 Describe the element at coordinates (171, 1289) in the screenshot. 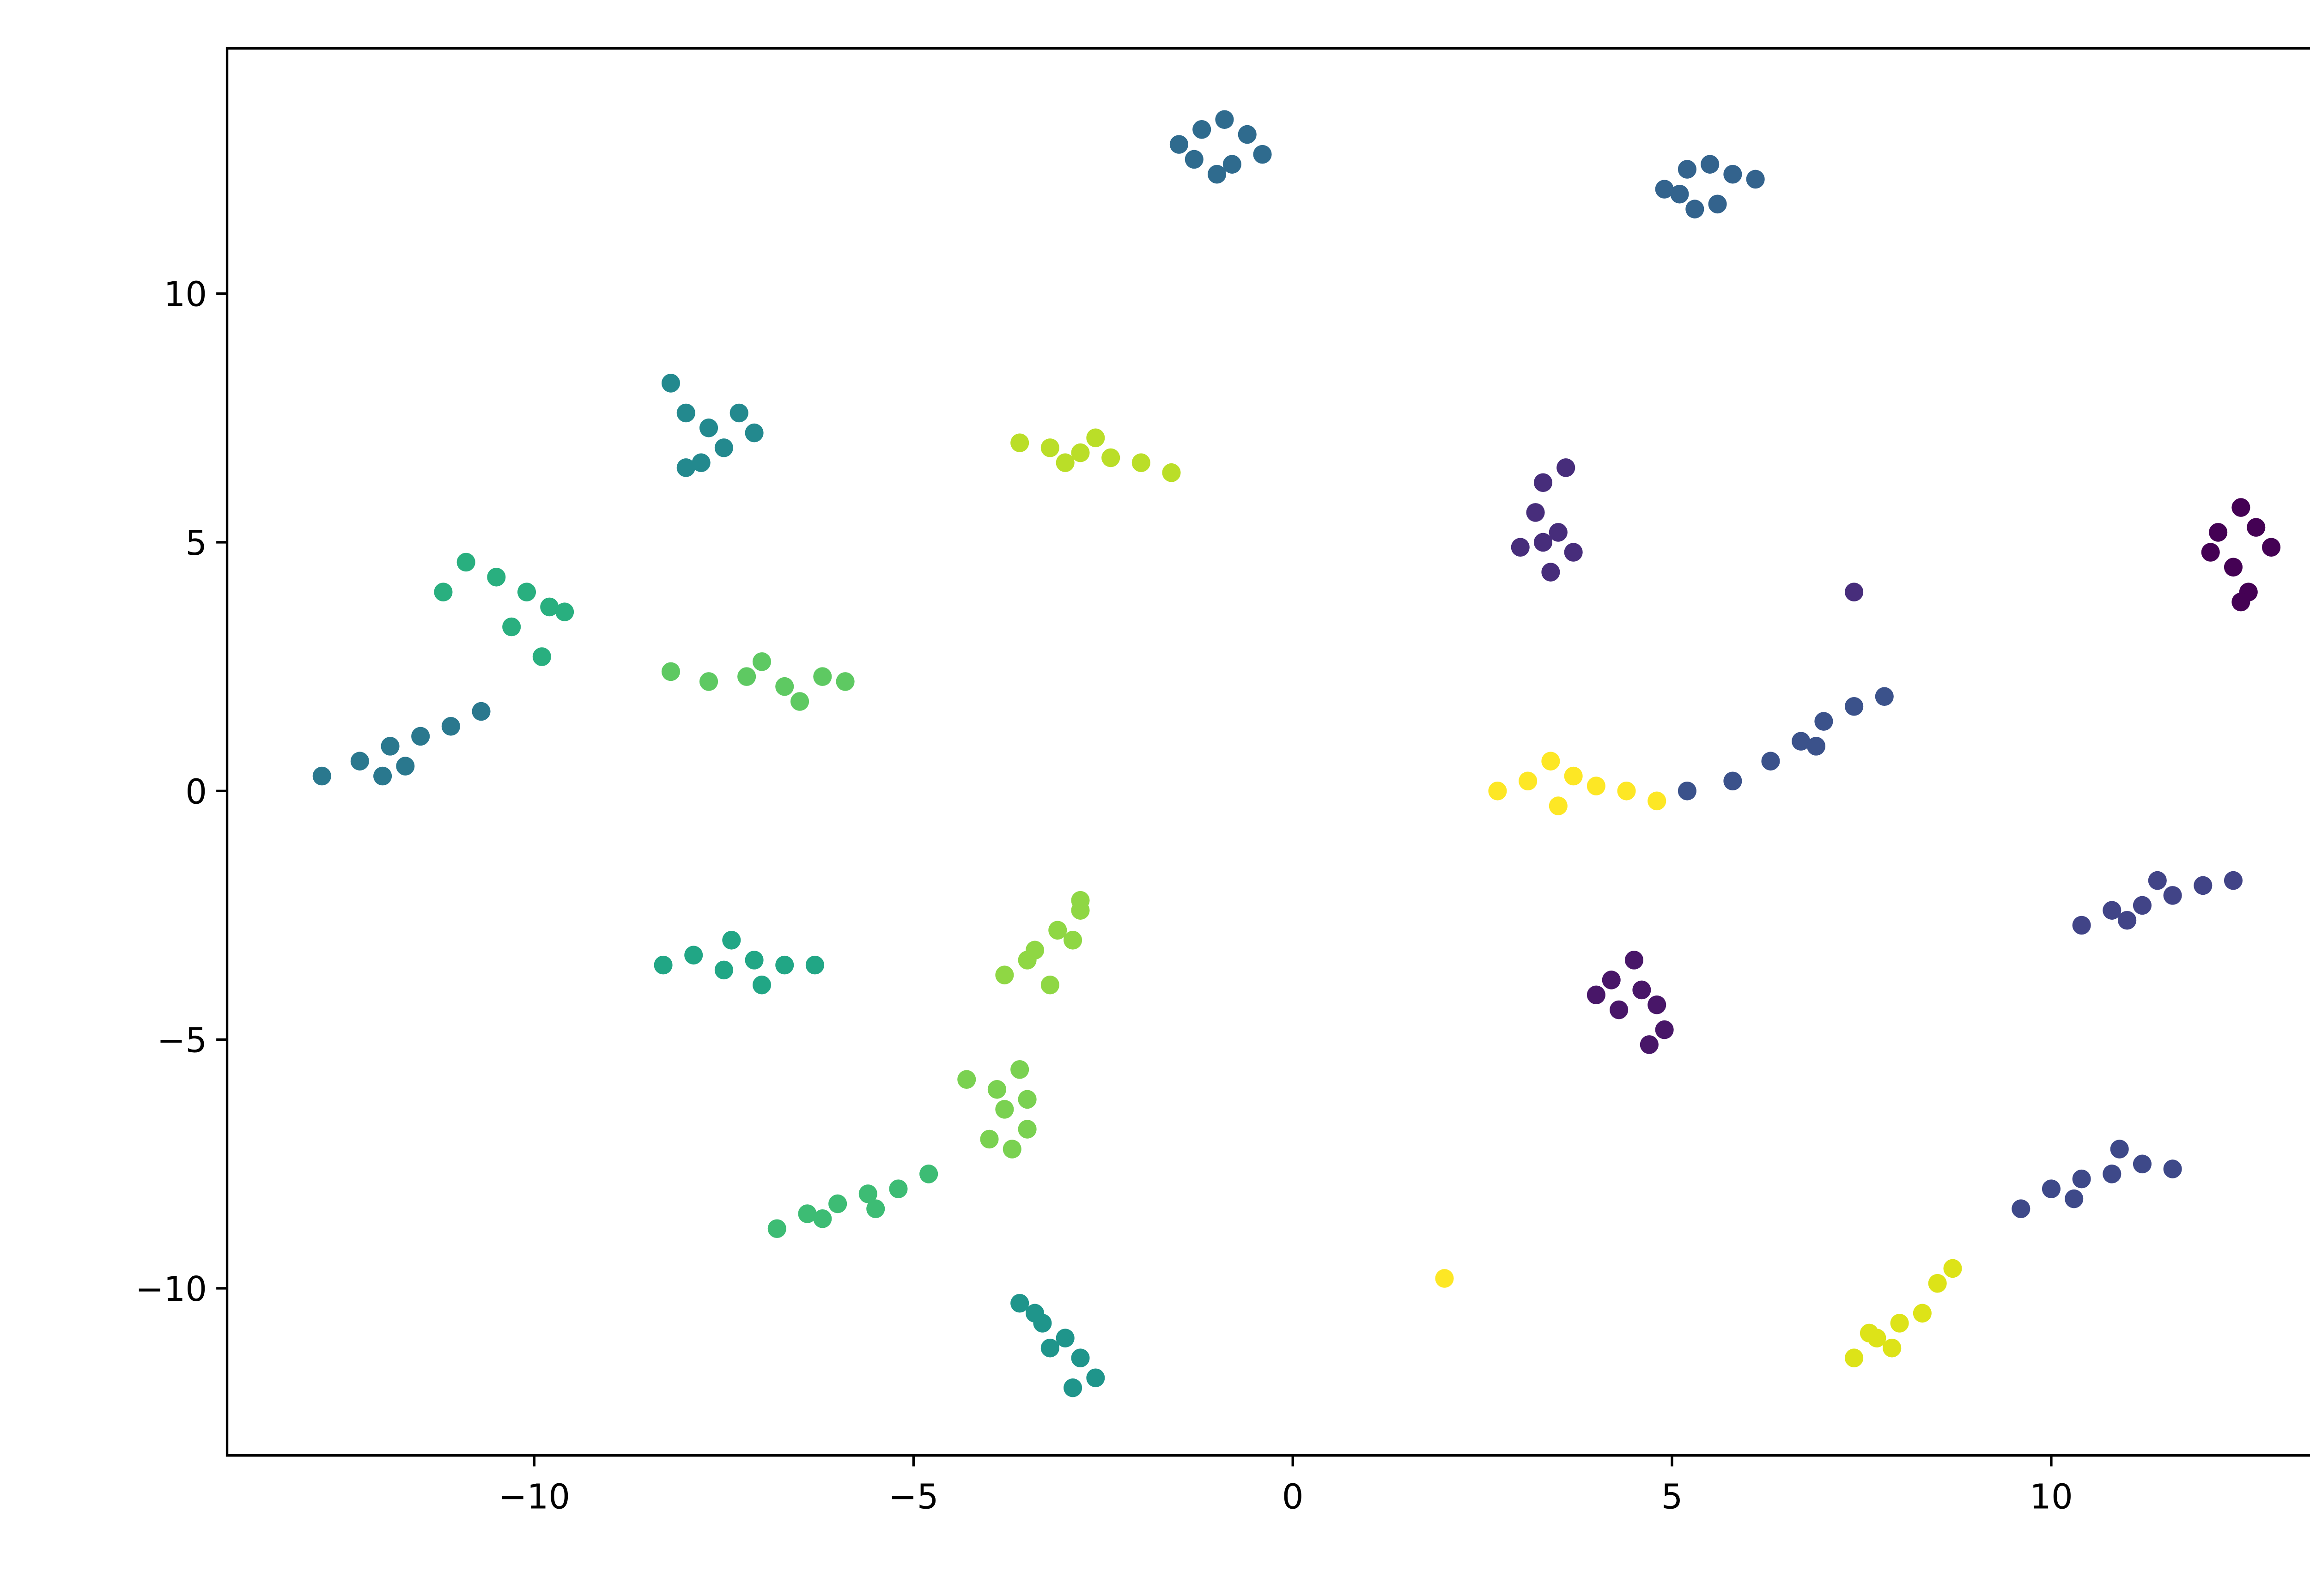

I see `y-tick-label: −10` at that location.